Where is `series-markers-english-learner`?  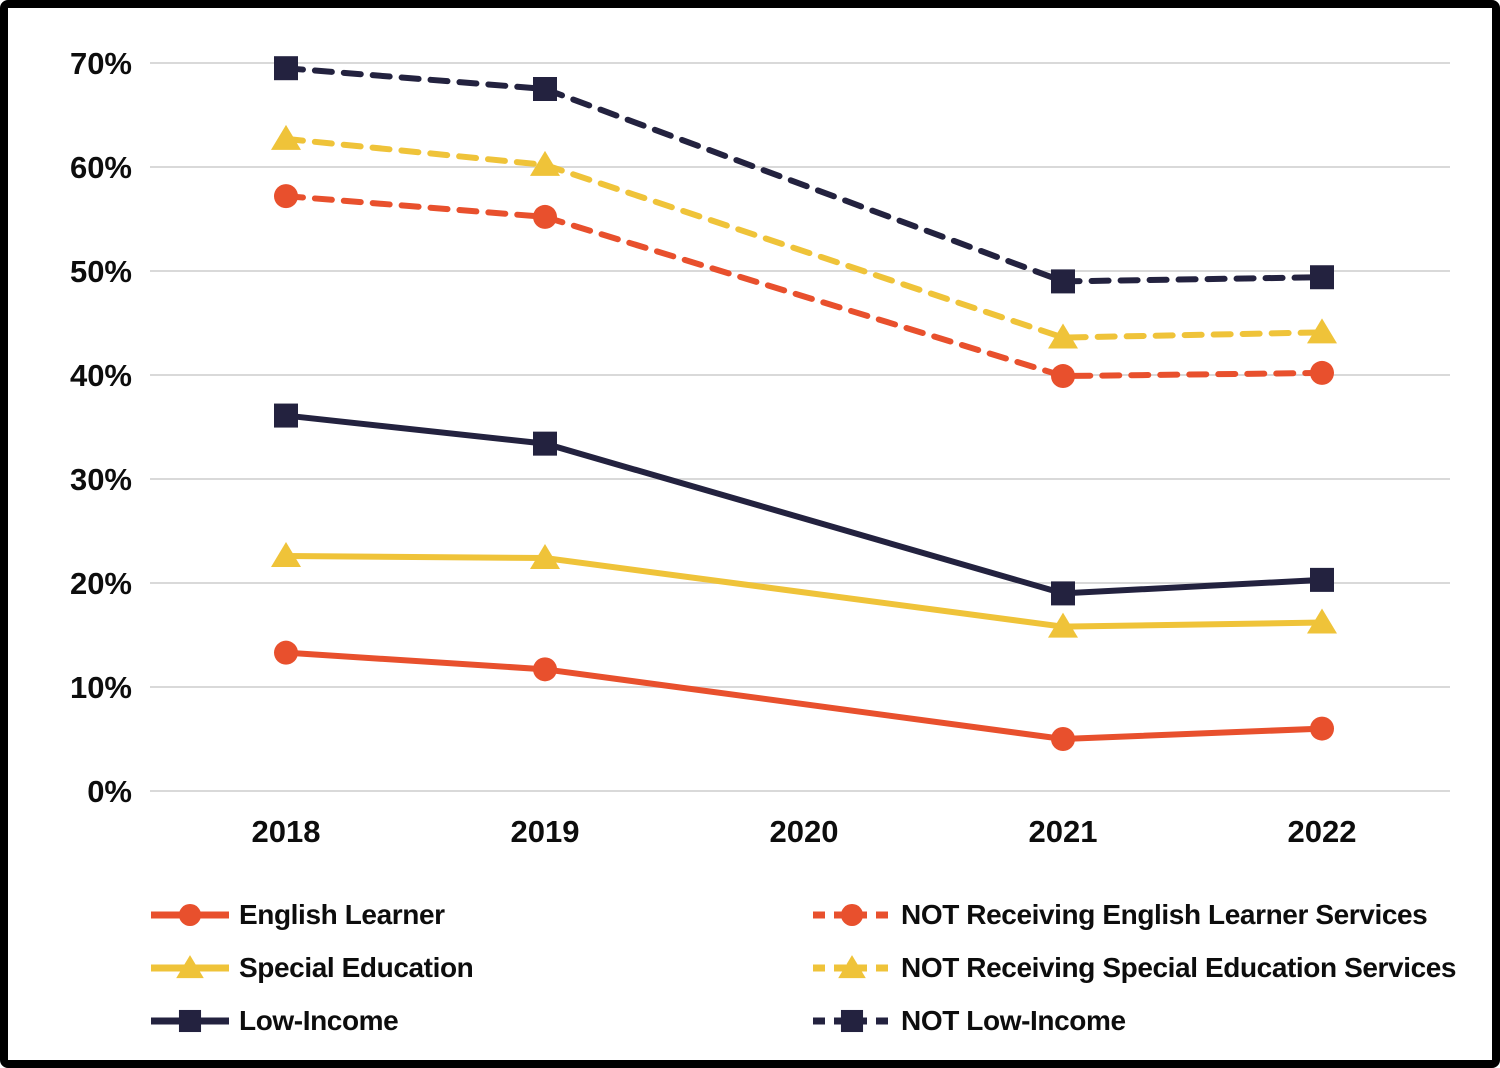 series-markers-english-learner is located at coordinates (804, 695).